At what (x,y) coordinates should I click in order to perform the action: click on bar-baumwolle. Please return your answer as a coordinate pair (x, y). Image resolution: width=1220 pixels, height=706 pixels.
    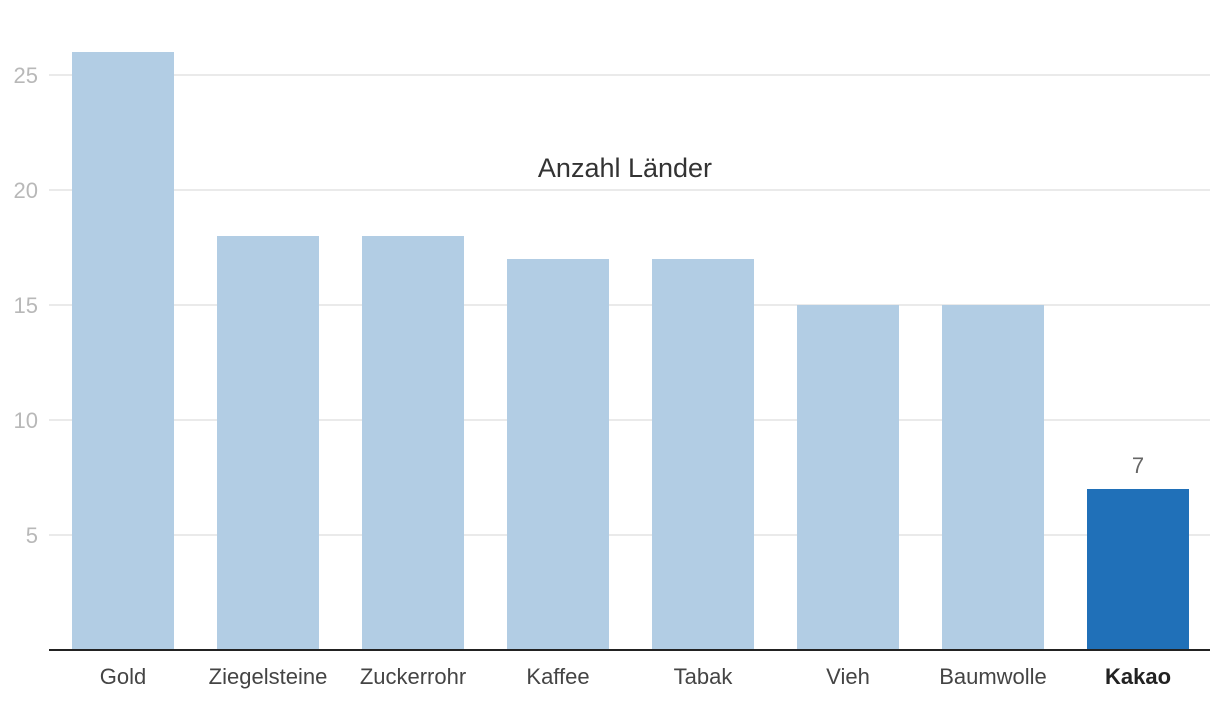
    Looking at the image, I should click on (993, 477).